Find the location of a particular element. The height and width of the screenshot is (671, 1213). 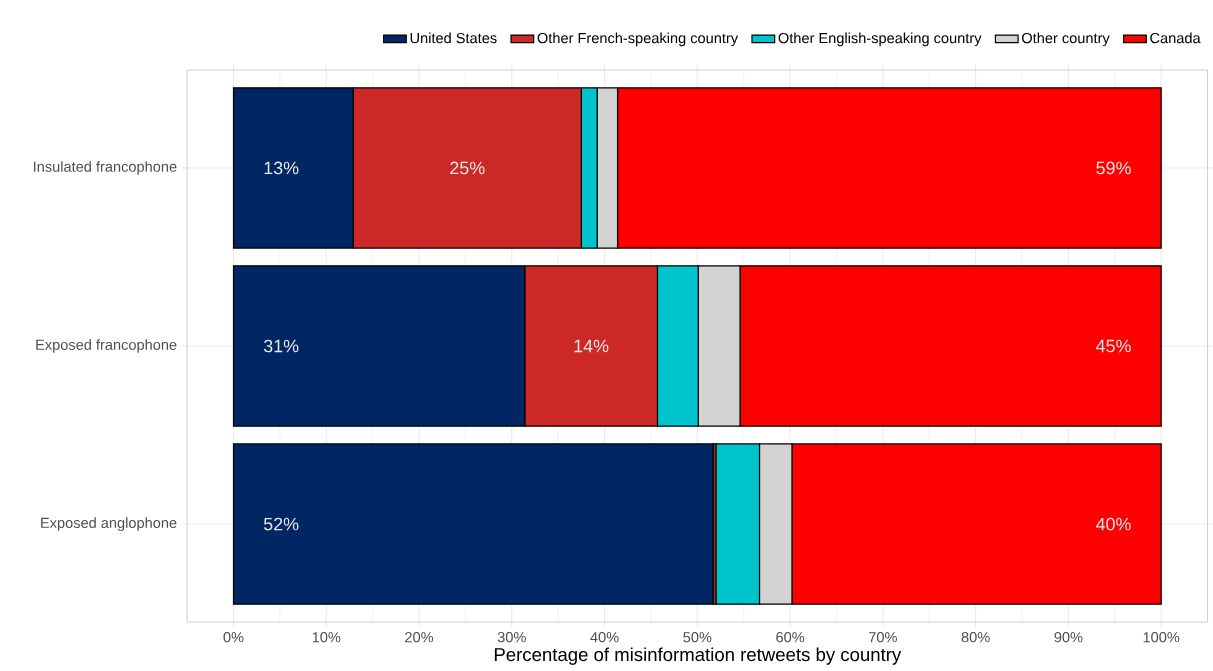

x-tick-label: 60% is located at coordinates (790, 637).